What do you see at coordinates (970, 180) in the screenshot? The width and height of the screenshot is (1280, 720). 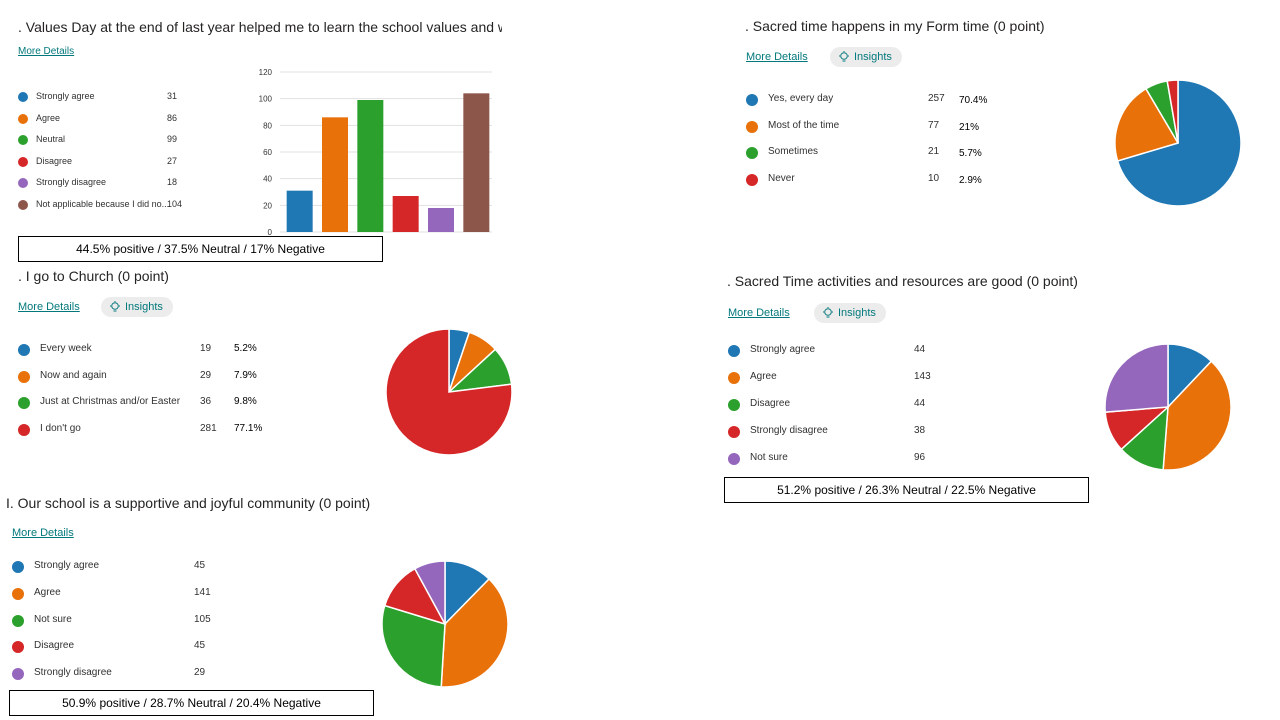 I see `legend-percent: 2.9%` at bounding box center [970, 180].